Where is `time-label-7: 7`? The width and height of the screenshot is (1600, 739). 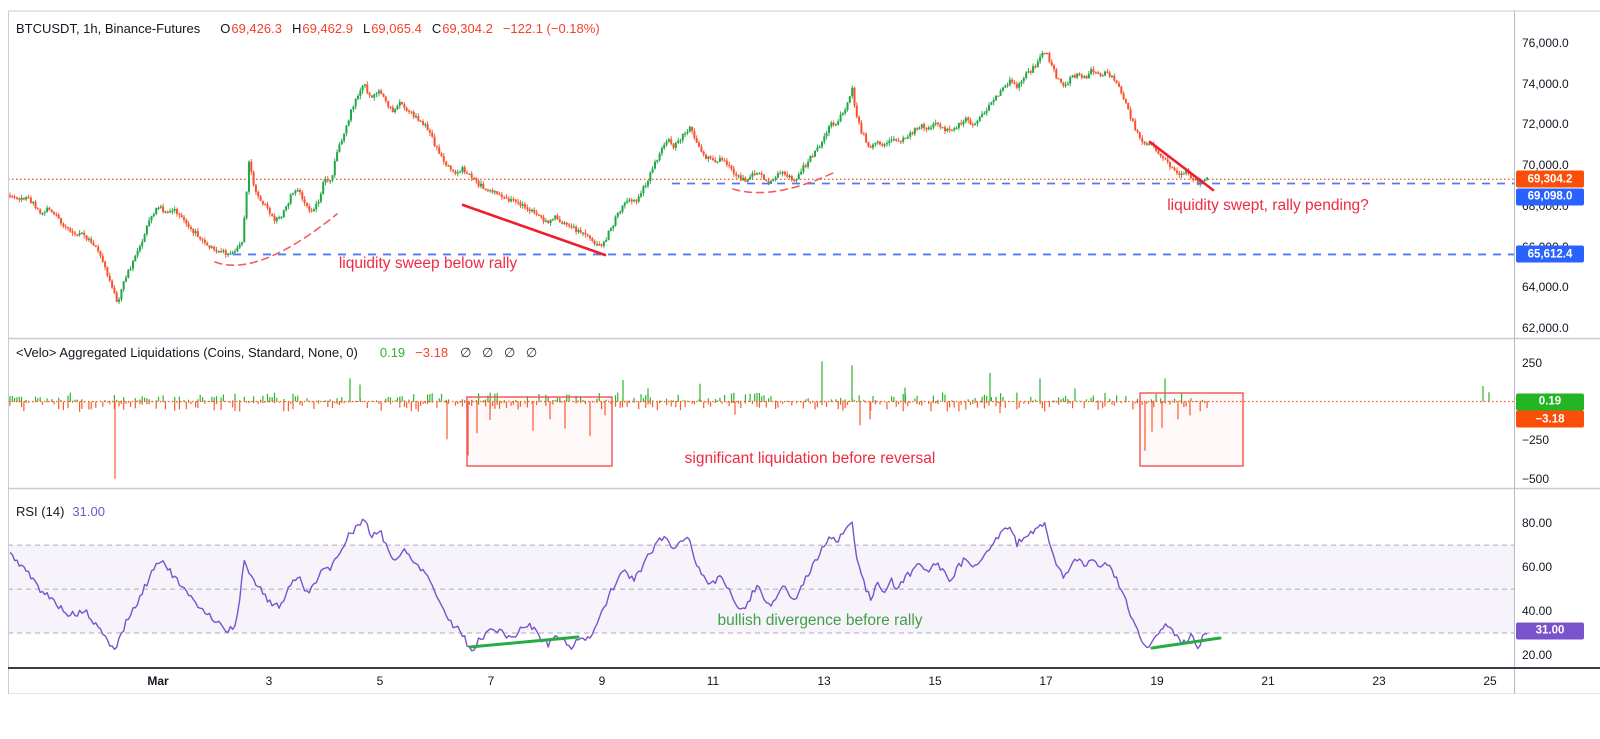 time-label-7: 7 is located at coordinates (491, 681).